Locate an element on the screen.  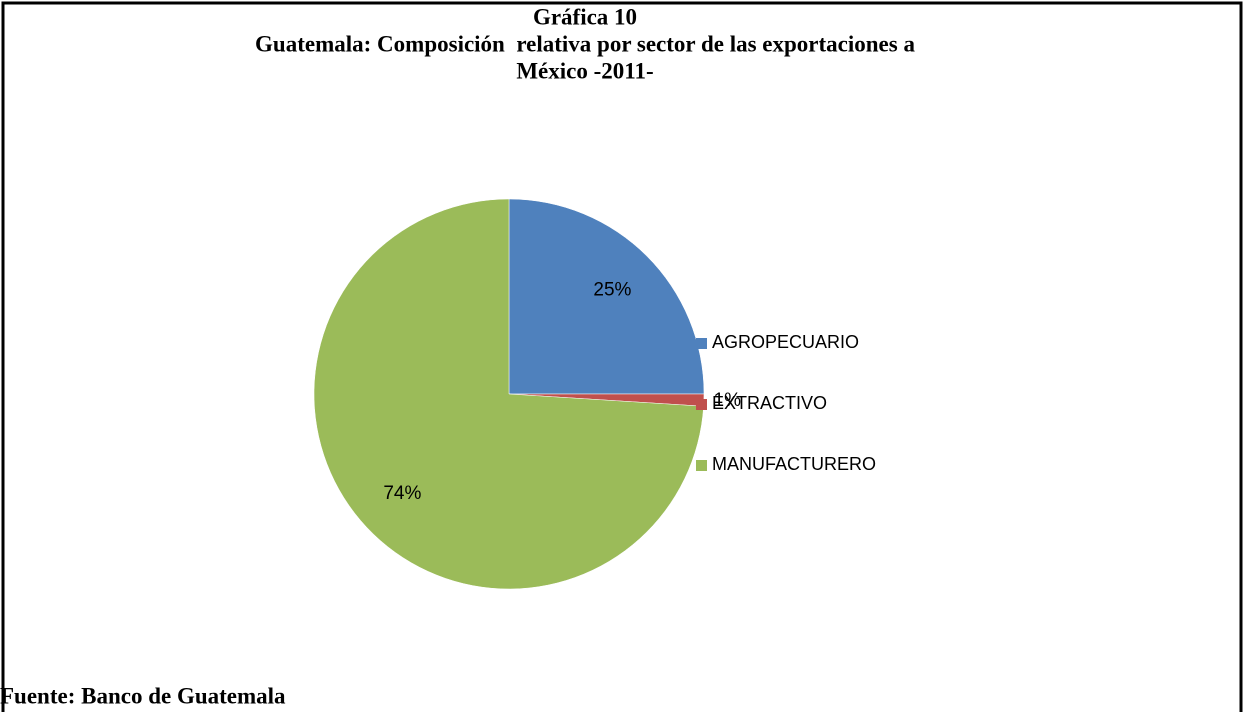
chart-title: México -2011- is located at coordinates (584, 70).